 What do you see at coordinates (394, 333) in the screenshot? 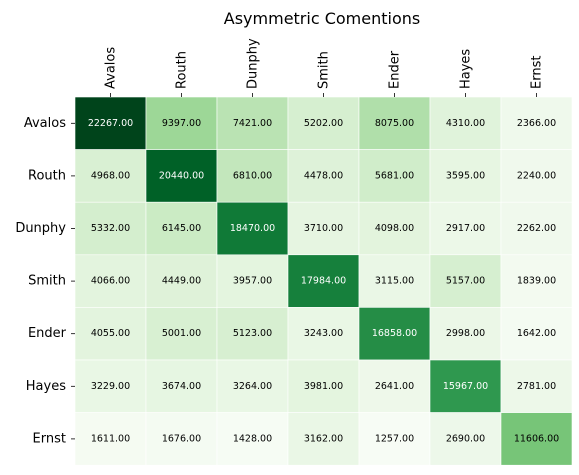
I see `cell-value-label: 16858.00` at bounding box center [394, 333].